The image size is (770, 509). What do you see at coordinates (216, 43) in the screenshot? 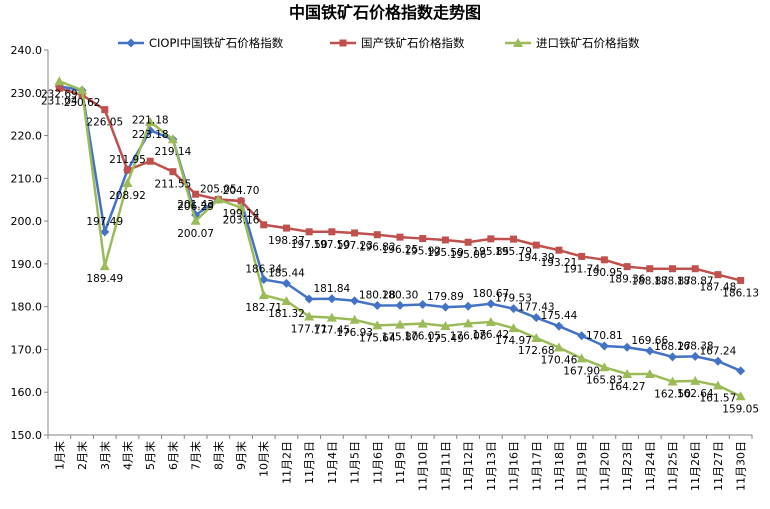
I see `legend-item-label: CIOPI中国铁矿石价格指数` at bounding box center [216, 43].